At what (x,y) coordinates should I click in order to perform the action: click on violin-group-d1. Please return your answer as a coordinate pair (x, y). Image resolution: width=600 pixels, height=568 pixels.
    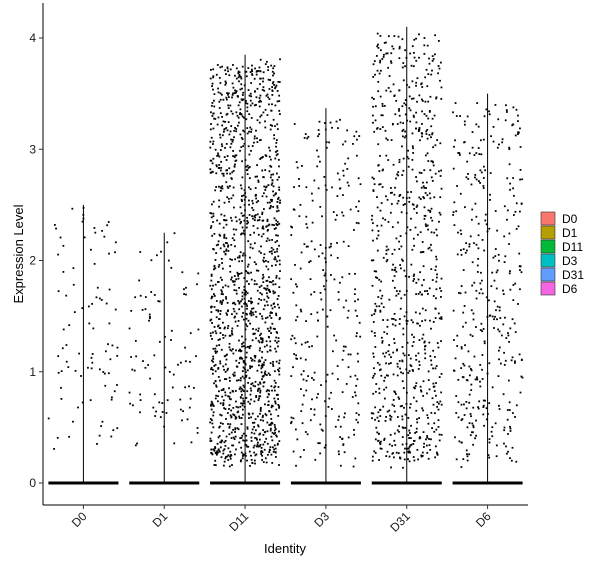
    Looking at the image, I should click on (164, 358).